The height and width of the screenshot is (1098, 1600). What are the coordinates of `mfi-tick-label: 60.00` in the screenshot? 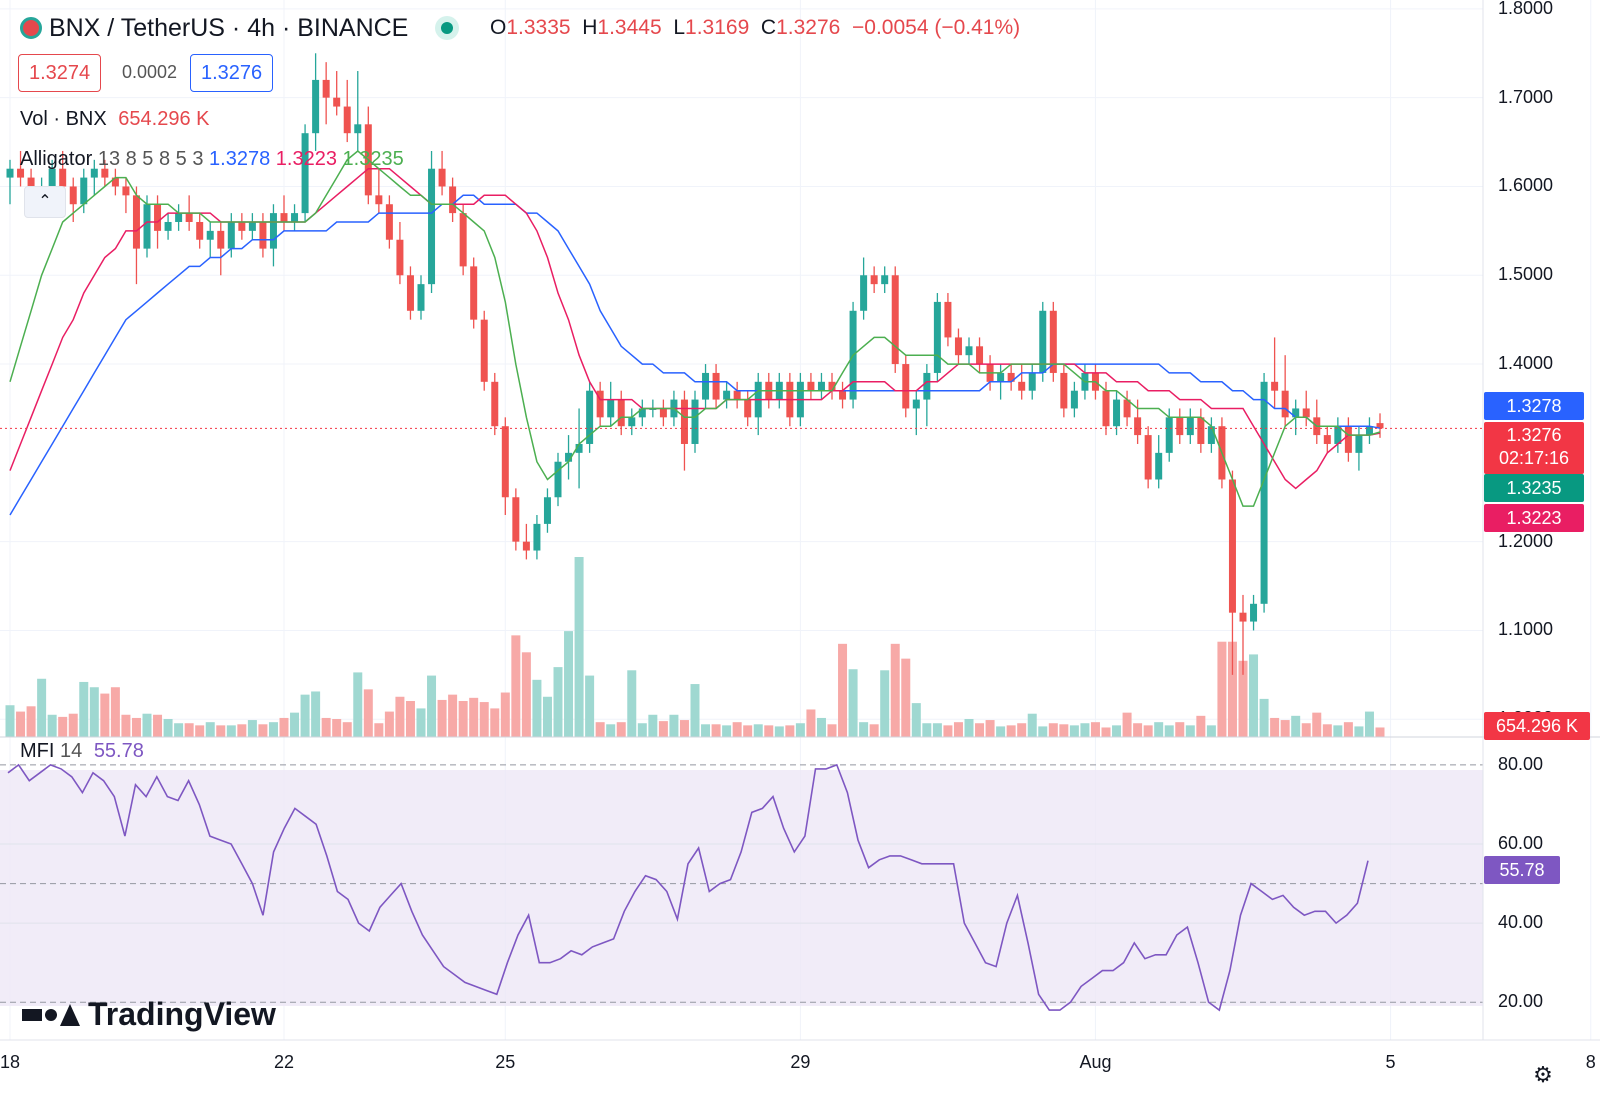 It's located at (1521, 843).